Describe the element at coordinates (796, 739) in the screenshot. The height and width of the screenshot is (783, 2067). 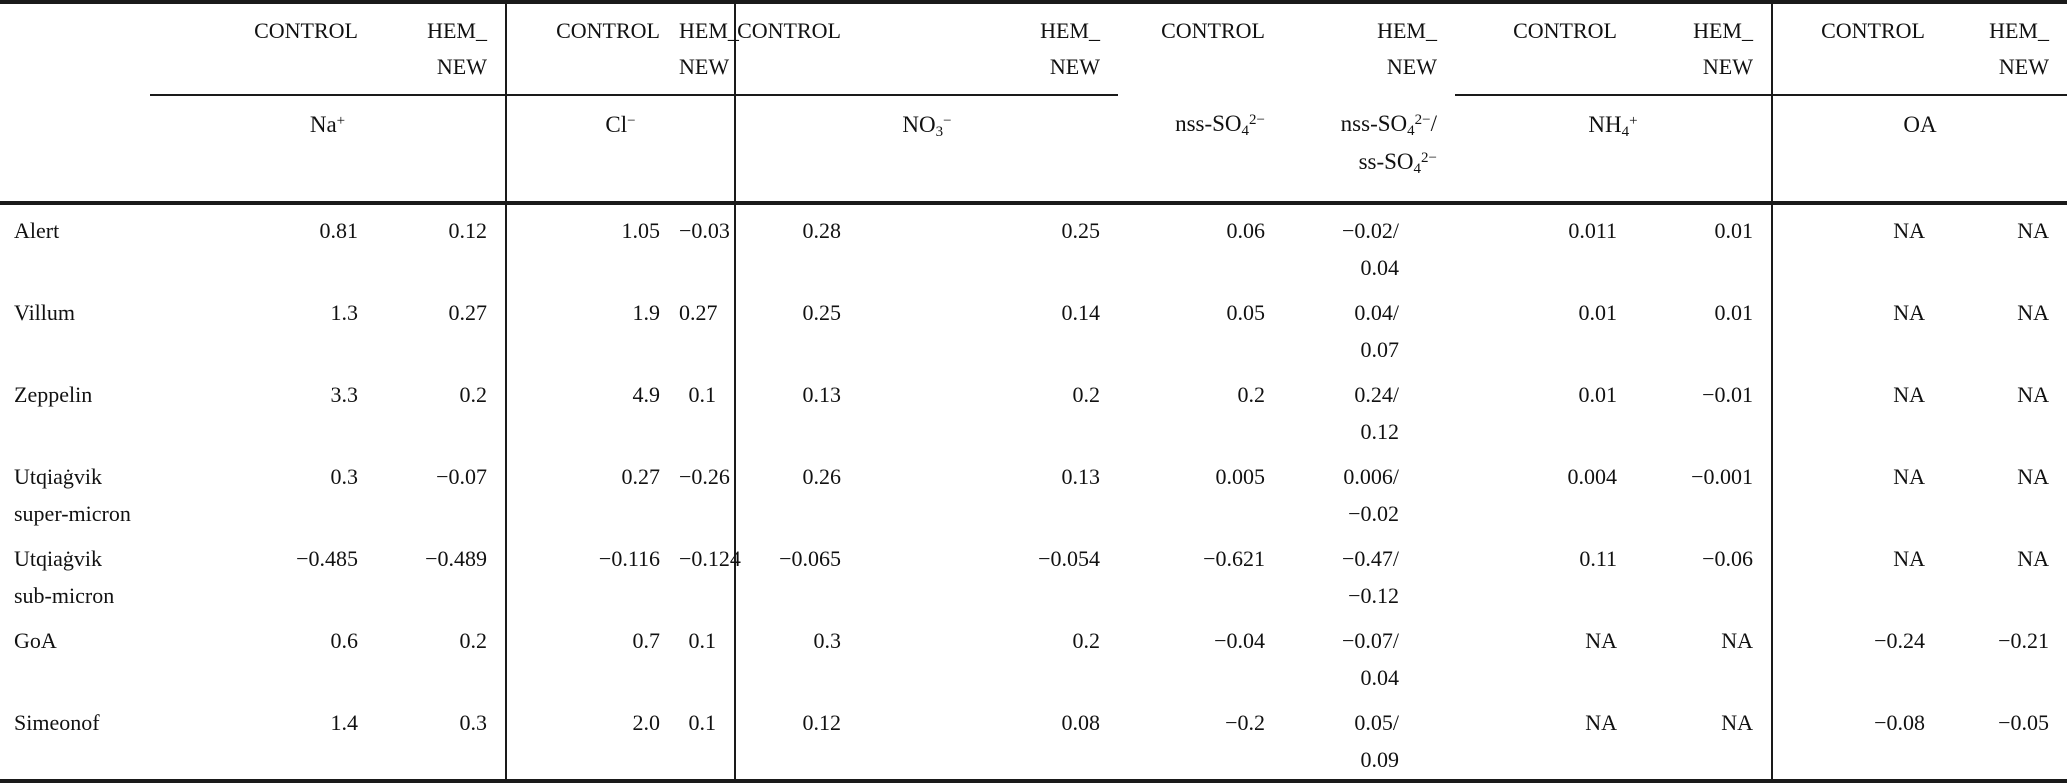
I see `value-cell: 0.12` at that location.